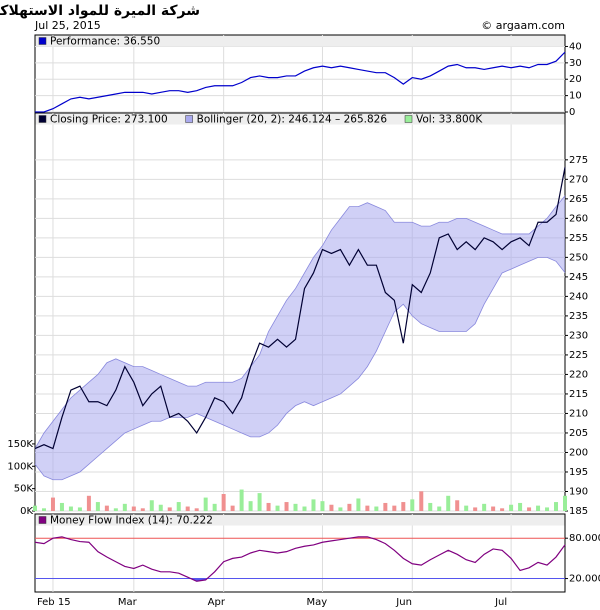  Describe the element at coordinates (578, 316) in the screenshot. I see `y-tick-label: 235` at that location.